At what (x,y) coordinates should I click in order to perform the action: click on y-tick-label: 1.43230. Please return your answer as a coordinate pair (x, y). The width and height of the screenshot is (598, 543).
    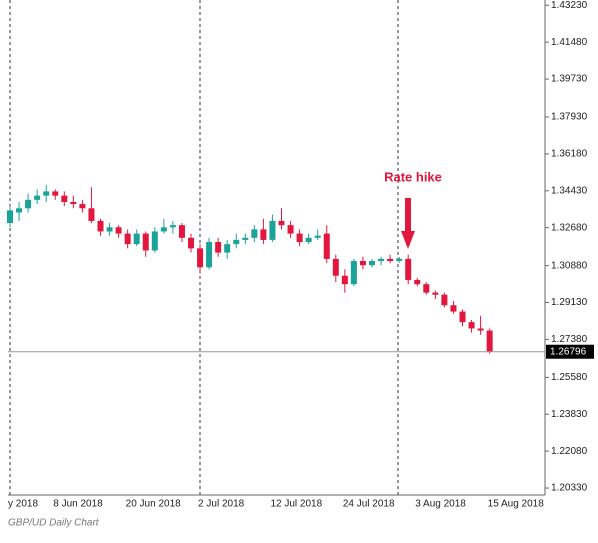
    Looking at the image, I should click on (569, 5).